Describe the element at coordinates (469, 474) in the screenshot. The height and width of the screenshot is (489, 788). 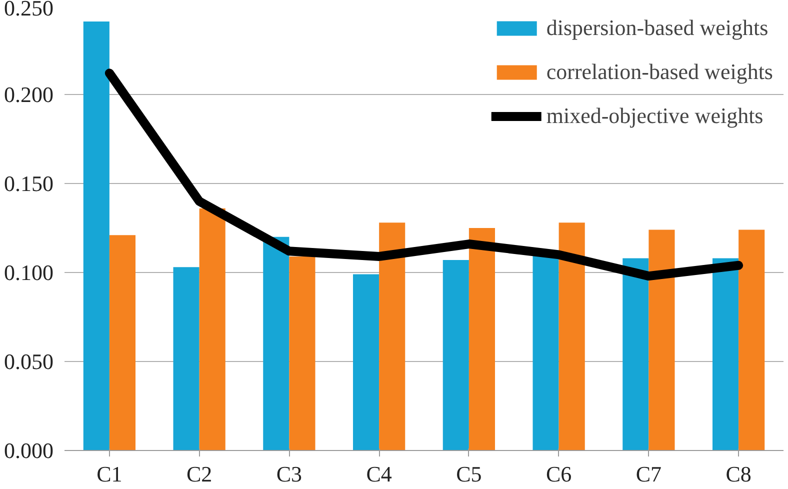
I see `x-tick-label: C5` at that location.